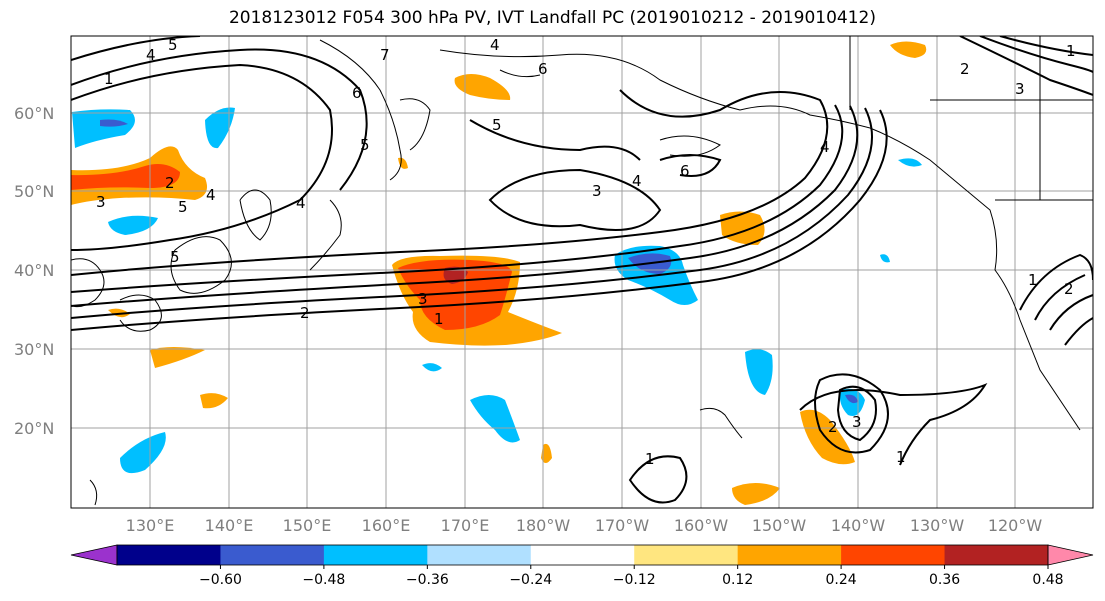 The height and width of the screenshot is (601, 1105). Describe the element at coordinates (858, 525) in the screenshot. I see `lon-label: 140°W` at that location.